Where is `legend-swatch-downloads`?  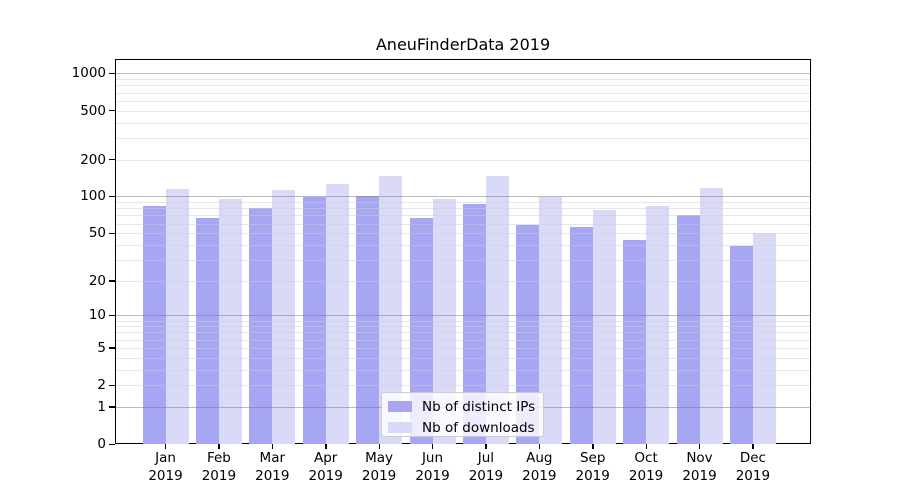
legend-swatch-downloads is located at coordinates (400, 427).